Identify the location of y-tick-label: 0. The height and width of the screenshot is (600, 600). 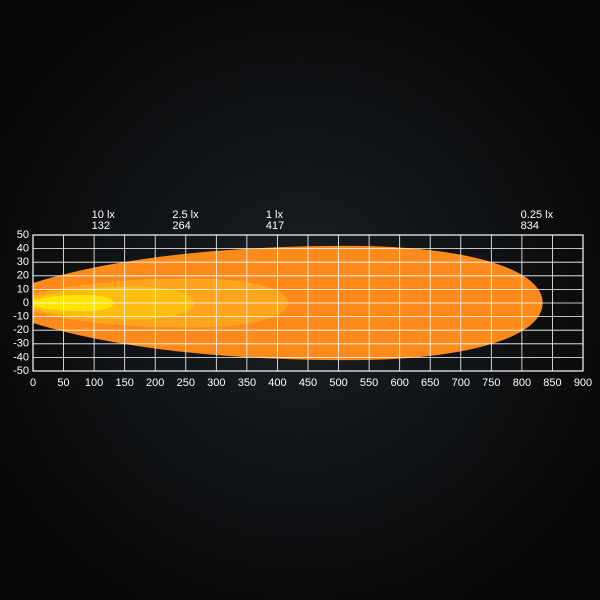
(26, 303).